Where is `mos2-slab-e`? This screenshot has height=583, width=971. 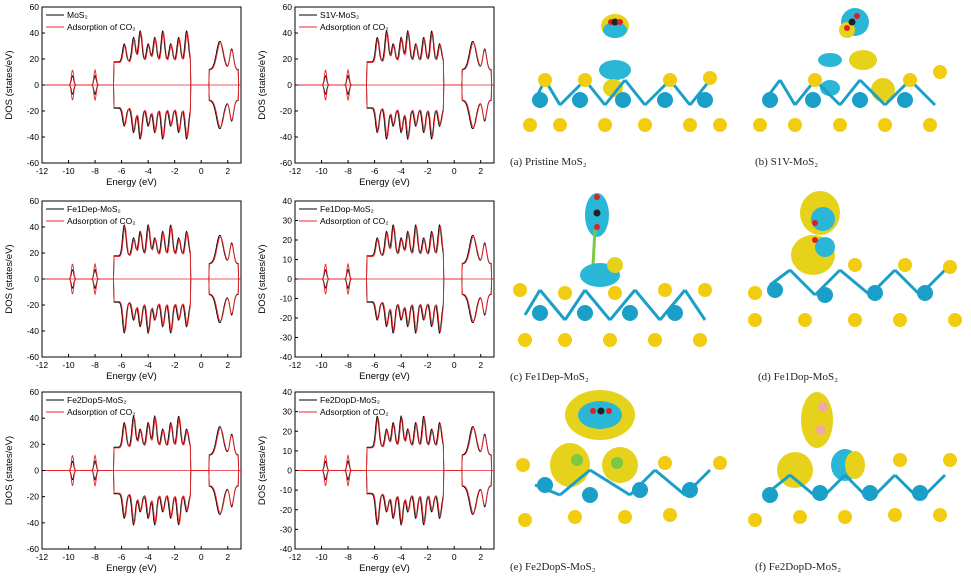 mos2-slab-e is located at coordinates (621, 491).